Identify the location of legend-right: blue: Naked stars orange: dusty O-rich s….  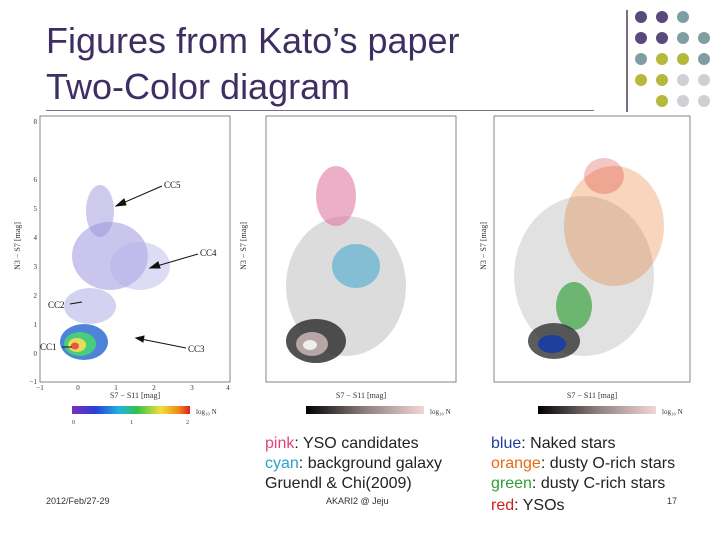
(583, 475).